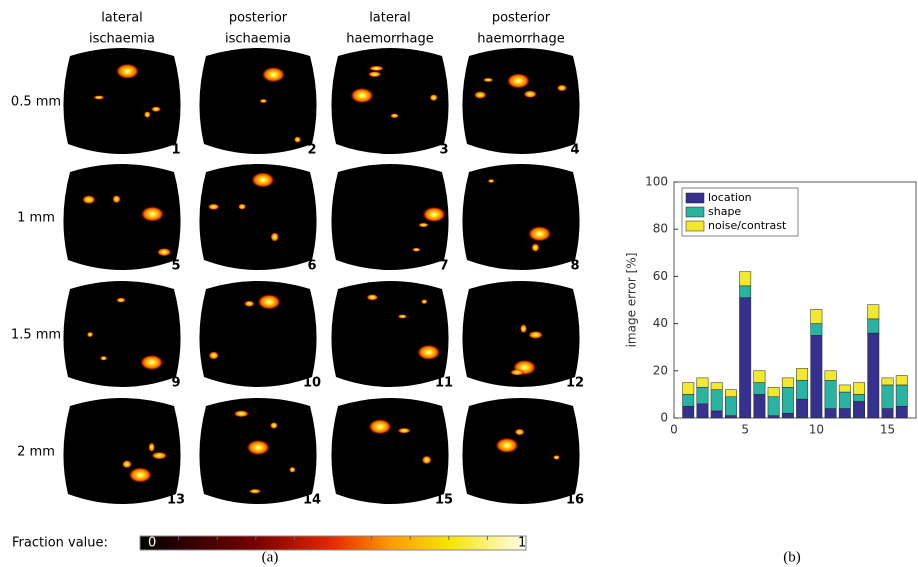 The image size is (918, 567). Describe the element at coordinates (258, 18) in the screenshot. I see `column-header: posterior` at that location.